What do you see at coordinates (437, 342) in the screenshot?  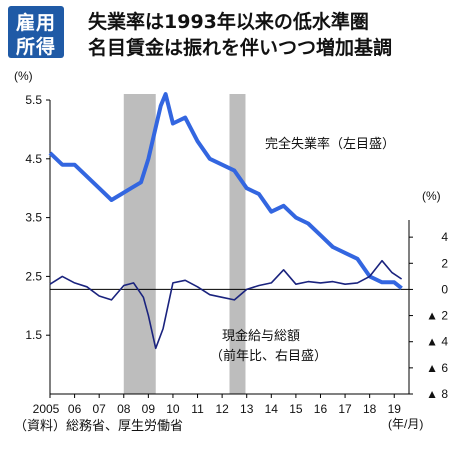 I see `right-tick-label: ▲ 4` at bounding box center [437, 342].